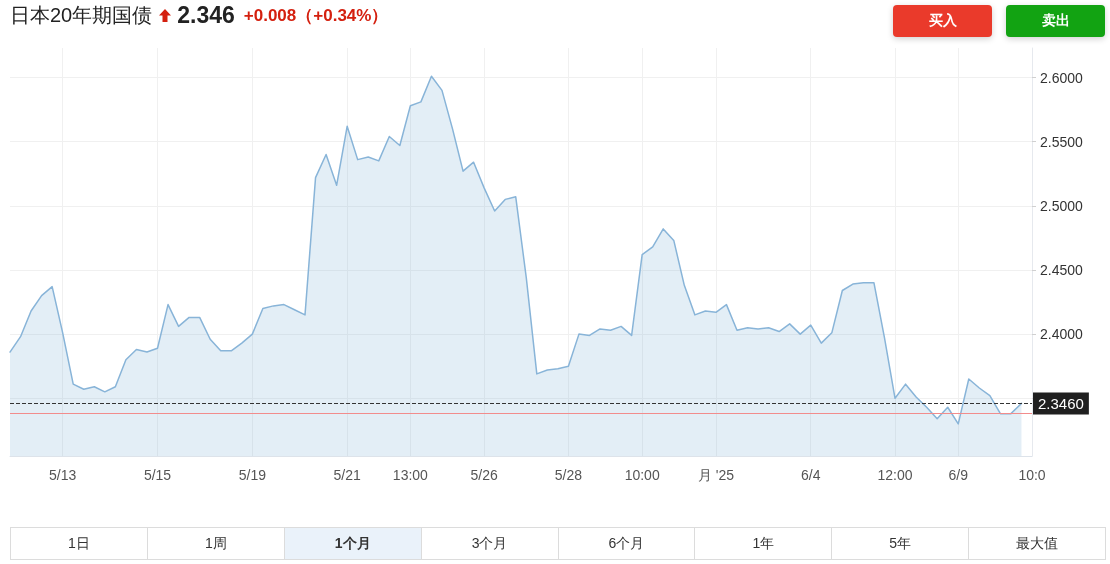 This screenshot has width=1110, height=564. What do you see at coordinates (79, 543) in the screenshot?
I see `time-range-tab: 1日` at bounding box center [79, 543].